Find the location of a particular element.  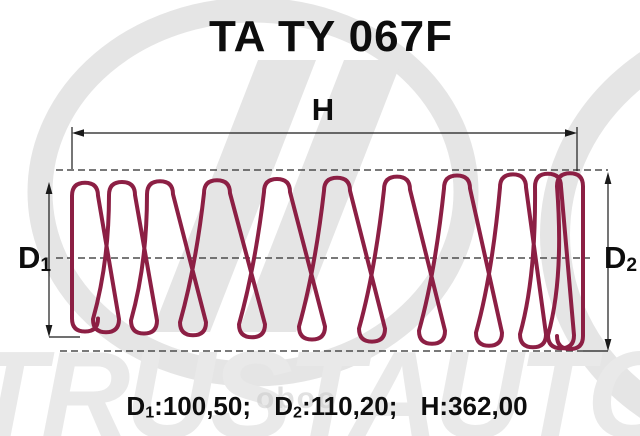

spec-d1-sub: 1 is located at coordinates (150, 412).